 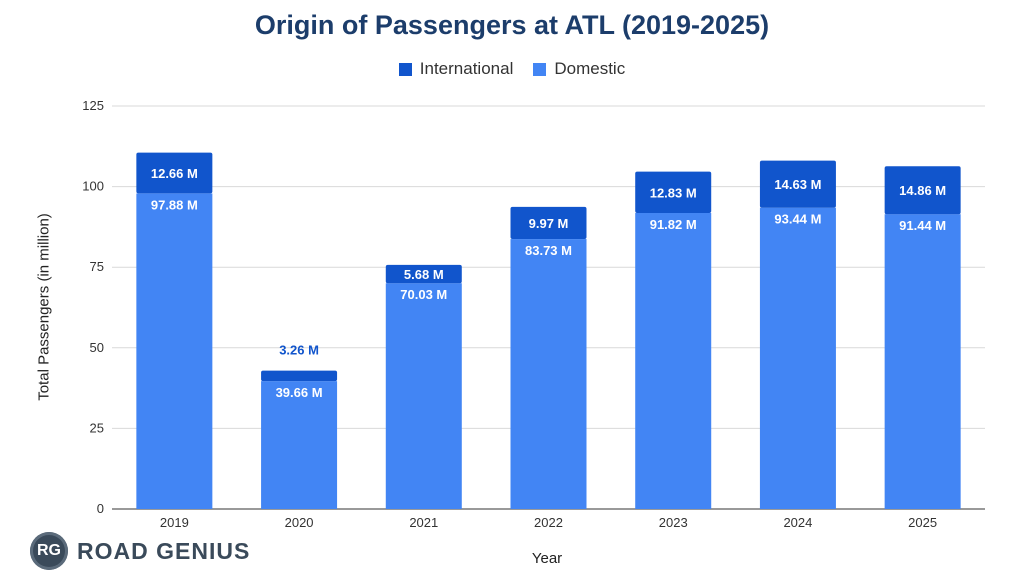 What do you see at coordinates (466, 68) in the screenshot?
I see `legend-label-international: International` at bounding box center [466, 68].